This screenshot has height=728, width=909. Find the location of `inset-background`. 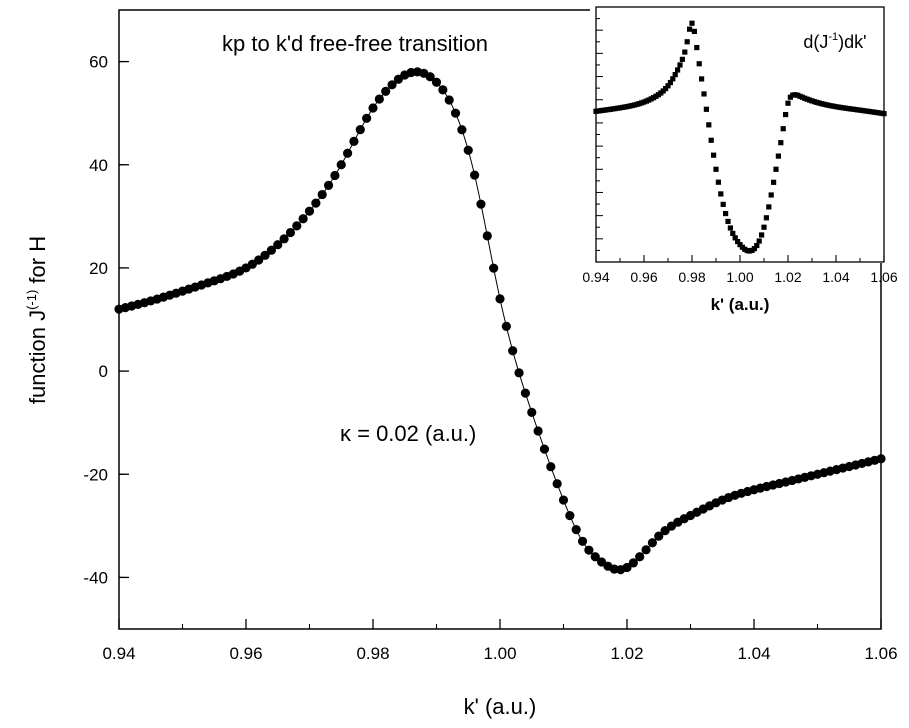

inset-background is located at coordinates (738, 134).